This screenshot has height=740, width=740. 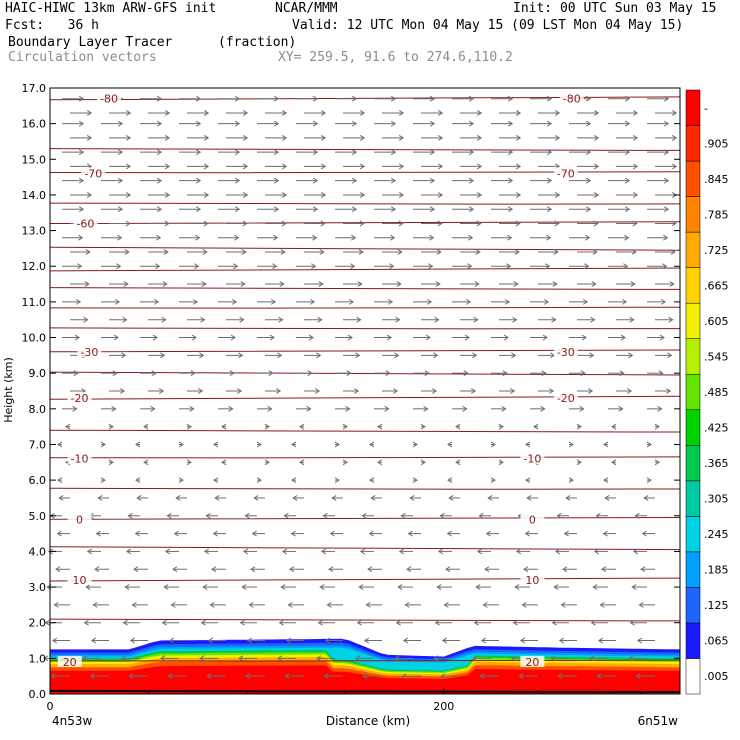 I want to click on y-tick-label: 4.0, so click(x=38, y=551).